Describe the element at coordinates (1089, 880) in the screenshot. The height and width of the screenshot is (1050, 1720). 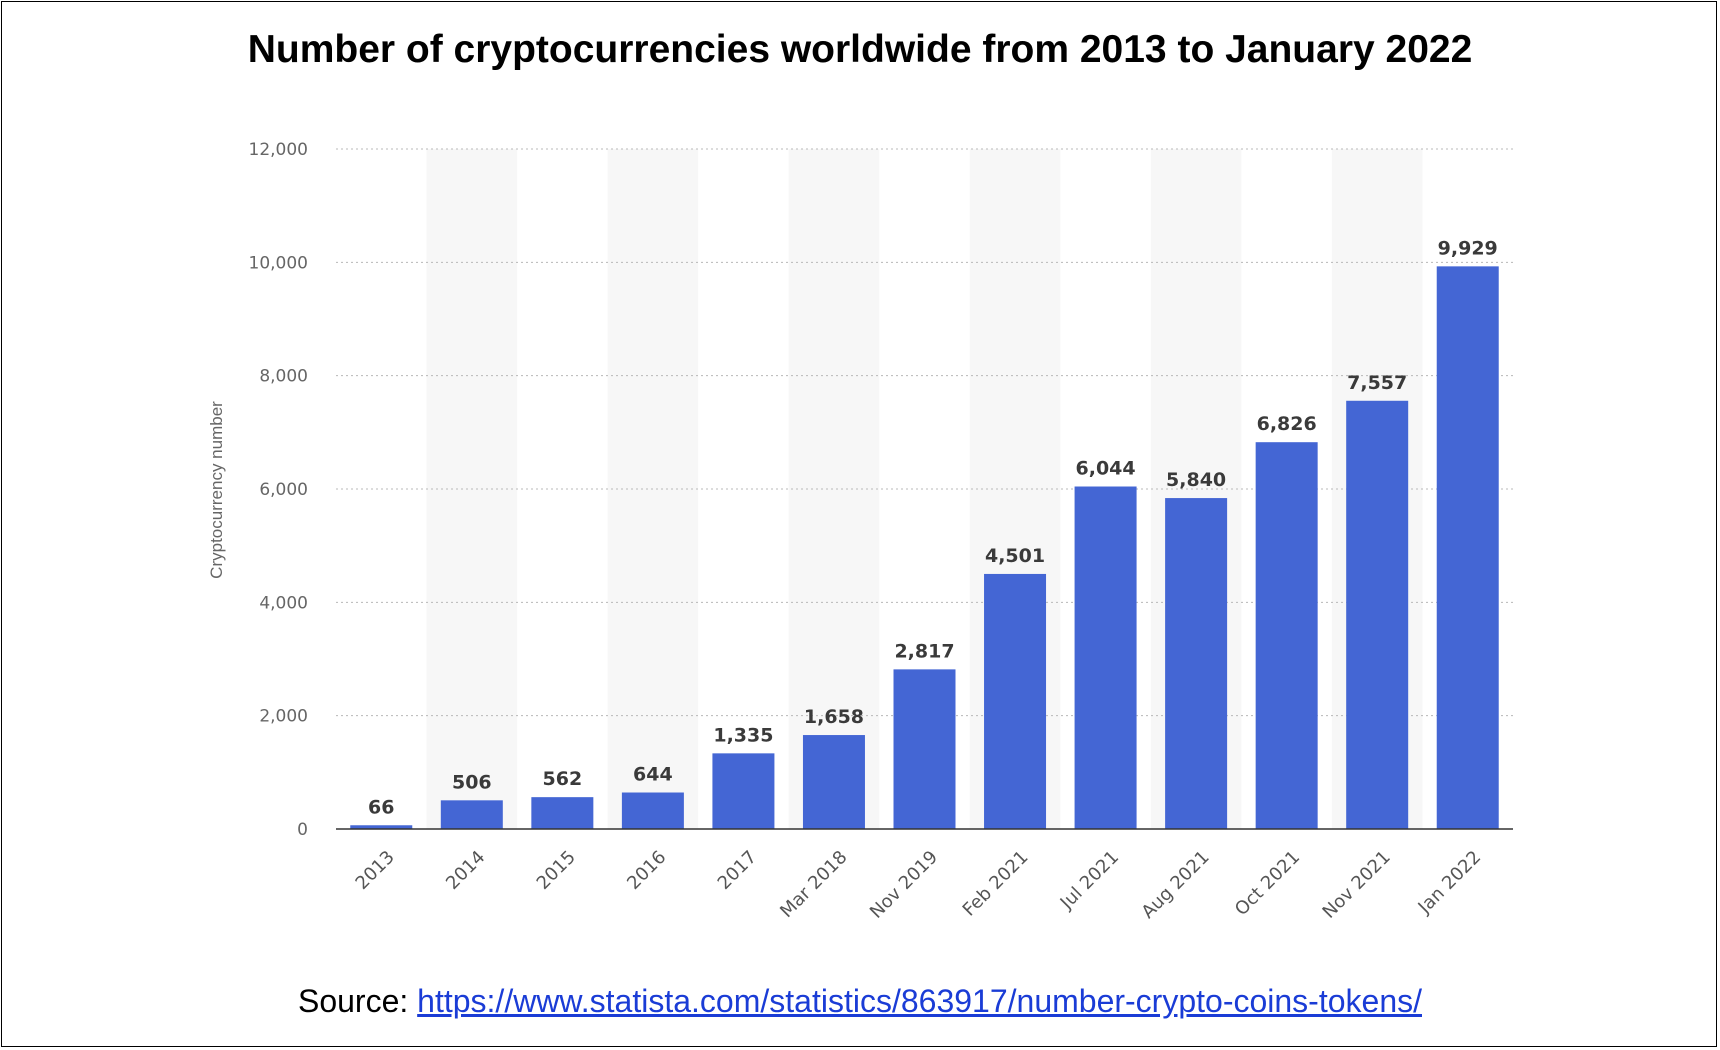
I see `x-tick-label: Jul 2021` at that location.